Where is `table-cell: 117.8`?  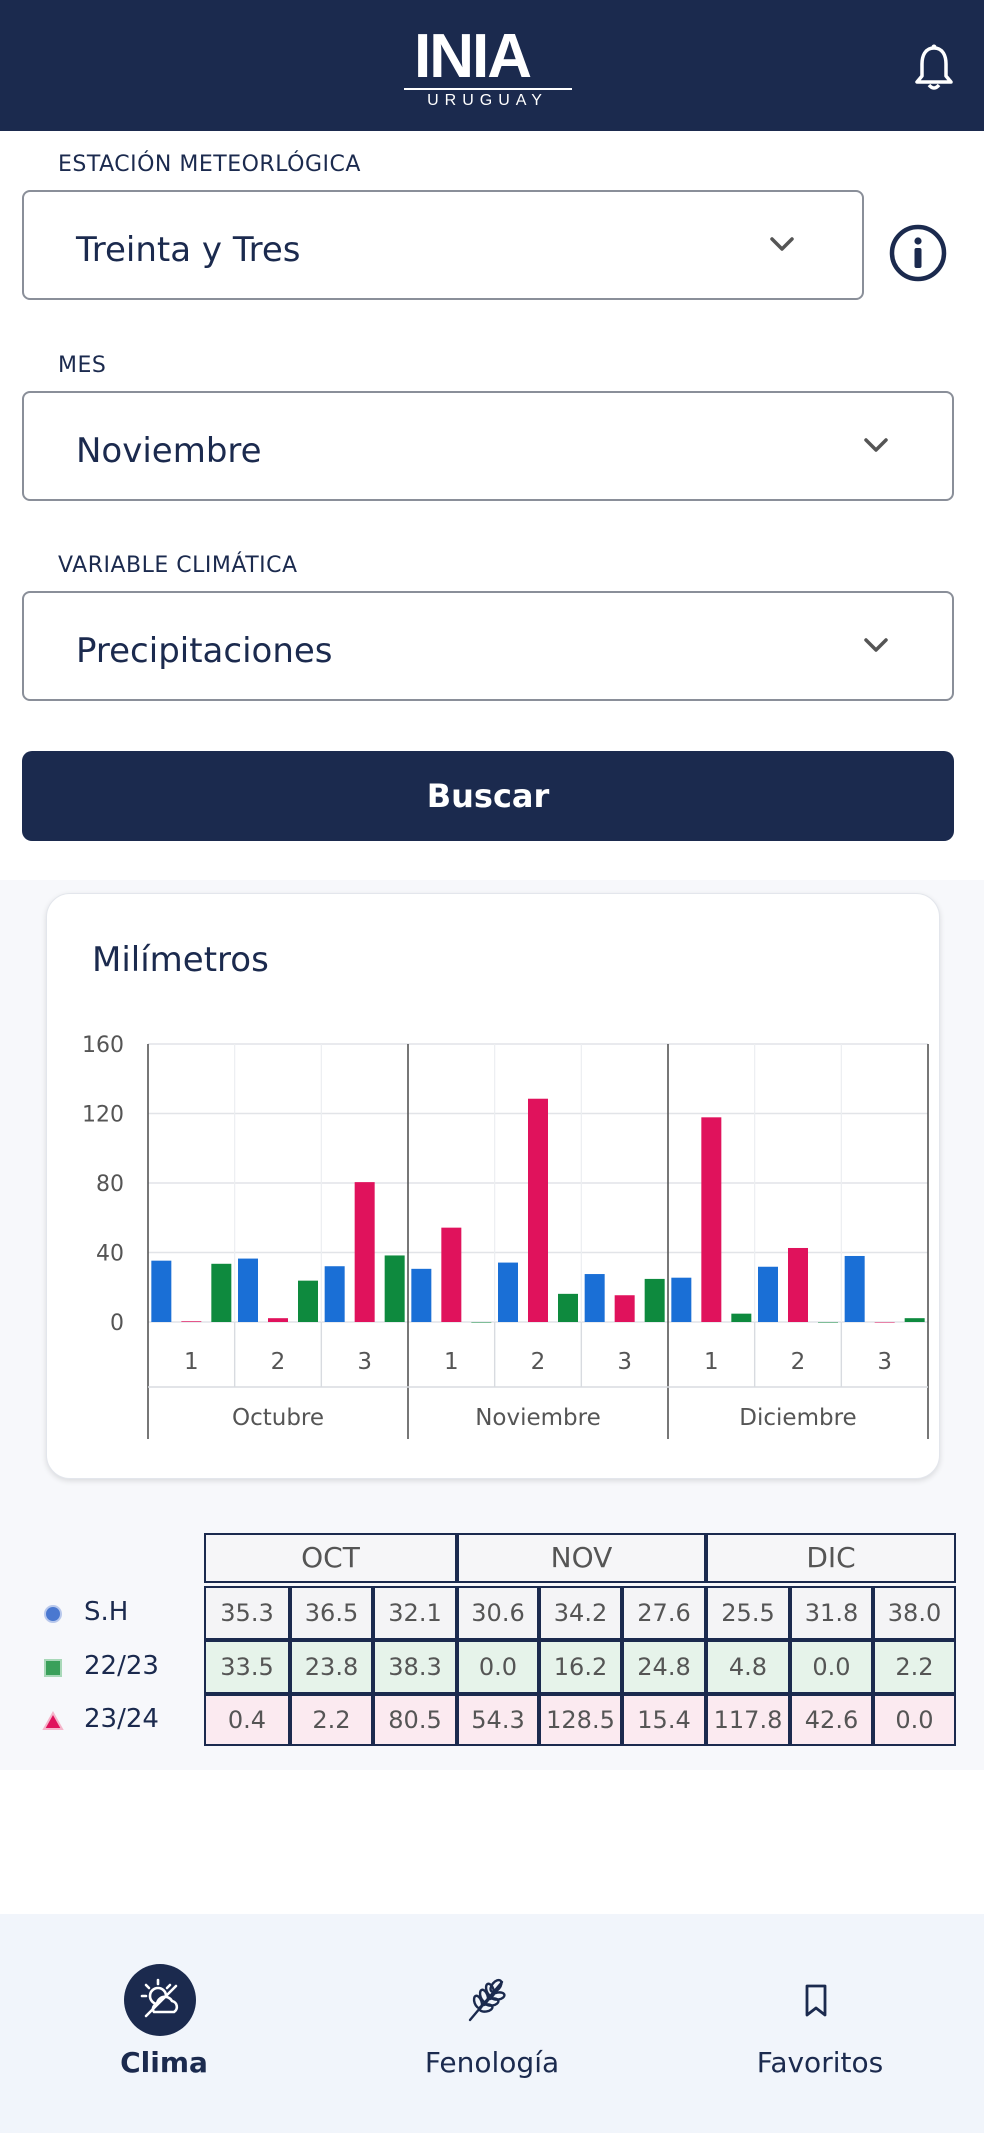 table-cell: 117.8 is located at coordinates (748, 1720).